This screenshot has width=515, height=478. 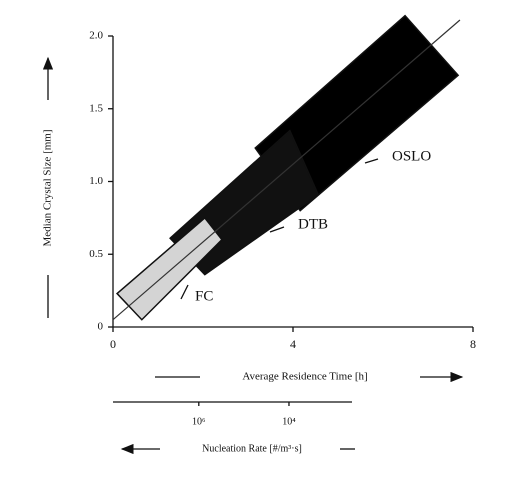 I want to click on y-tick-label: 0, so click(x=101, y=327).